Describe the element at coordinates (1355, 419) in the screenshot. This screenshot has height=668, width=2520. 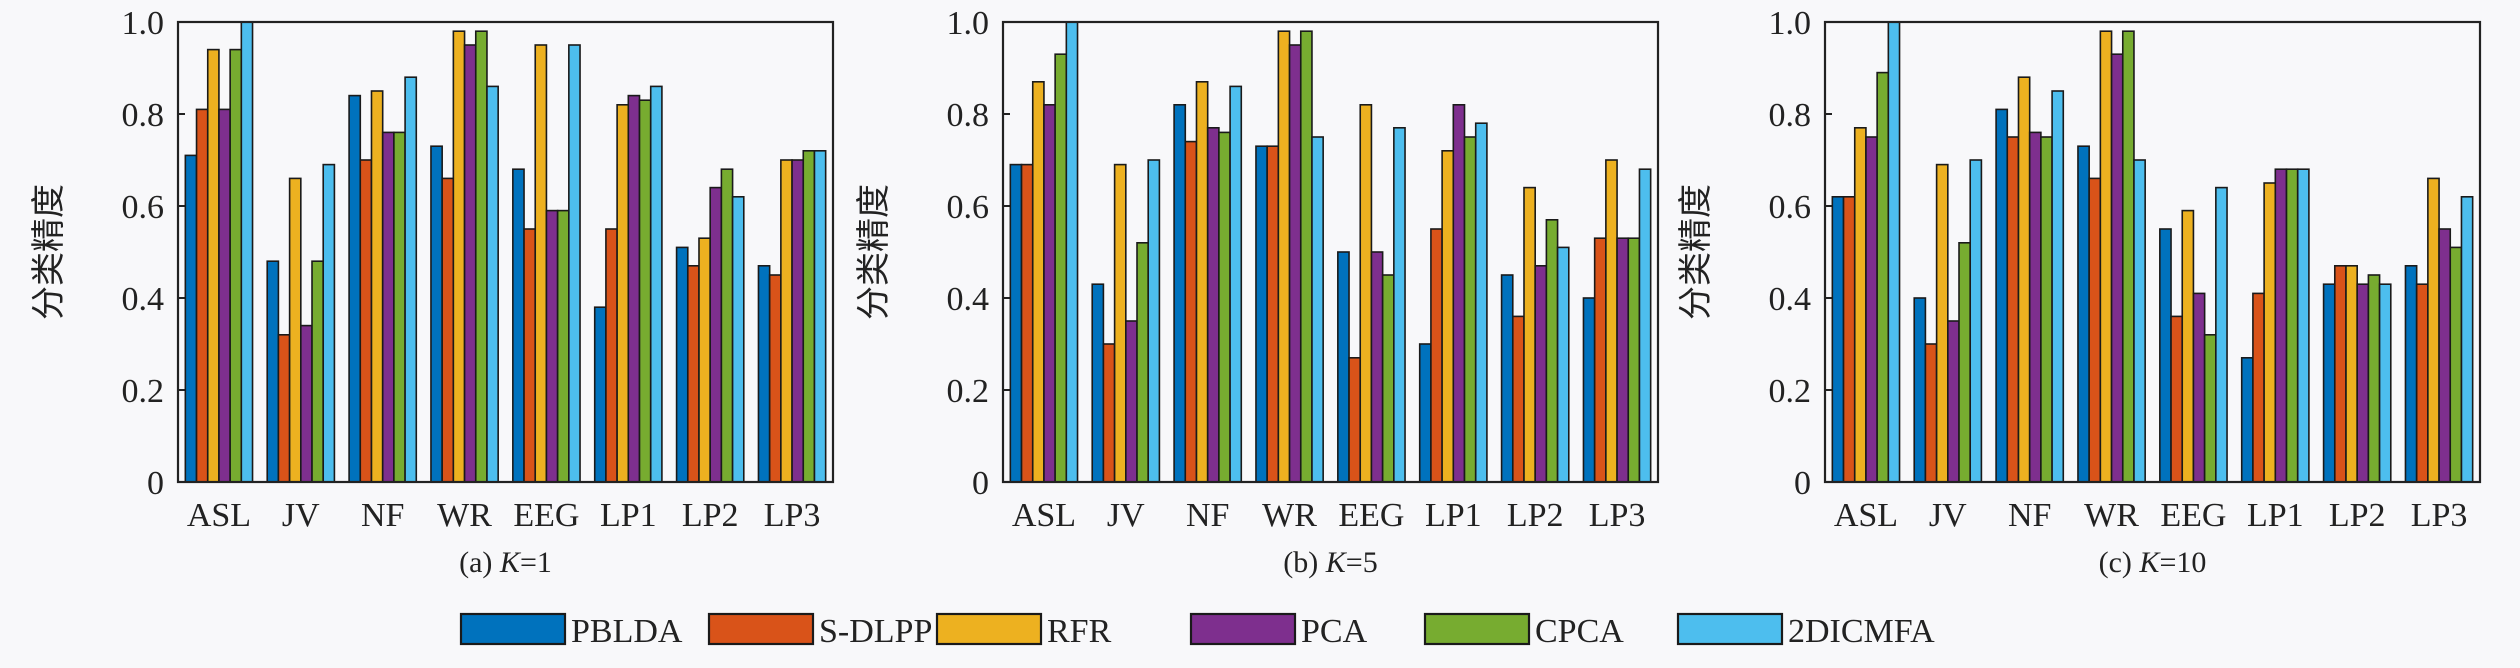
I see `bar-s-dlpp-eeg` at that location.